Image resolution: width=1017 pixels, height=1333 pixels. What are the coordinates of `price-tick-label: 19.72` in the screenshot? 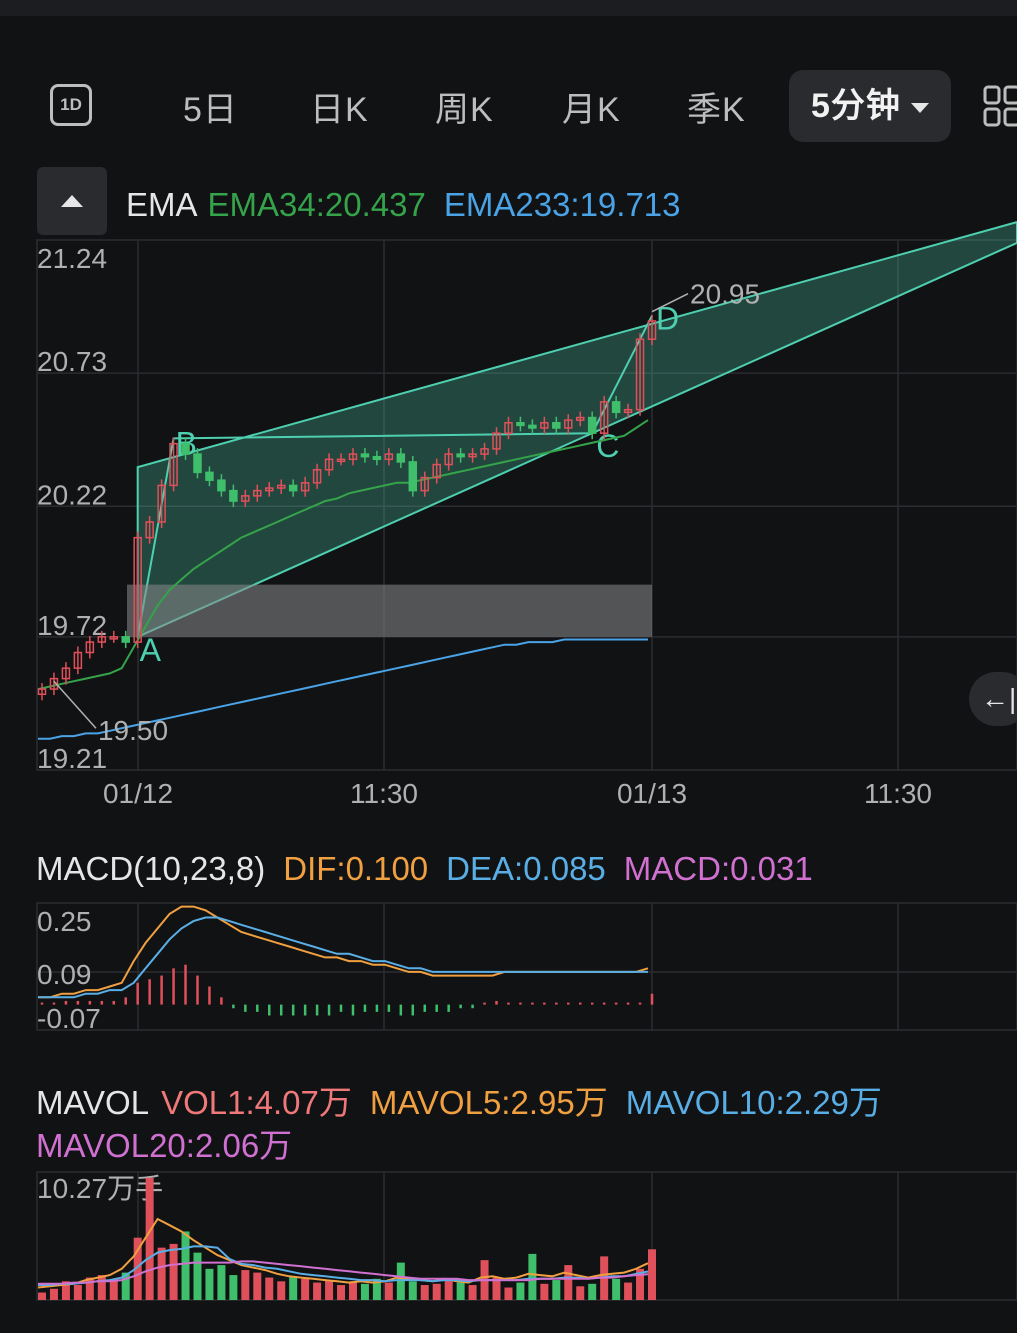 It's located at (72, 625).